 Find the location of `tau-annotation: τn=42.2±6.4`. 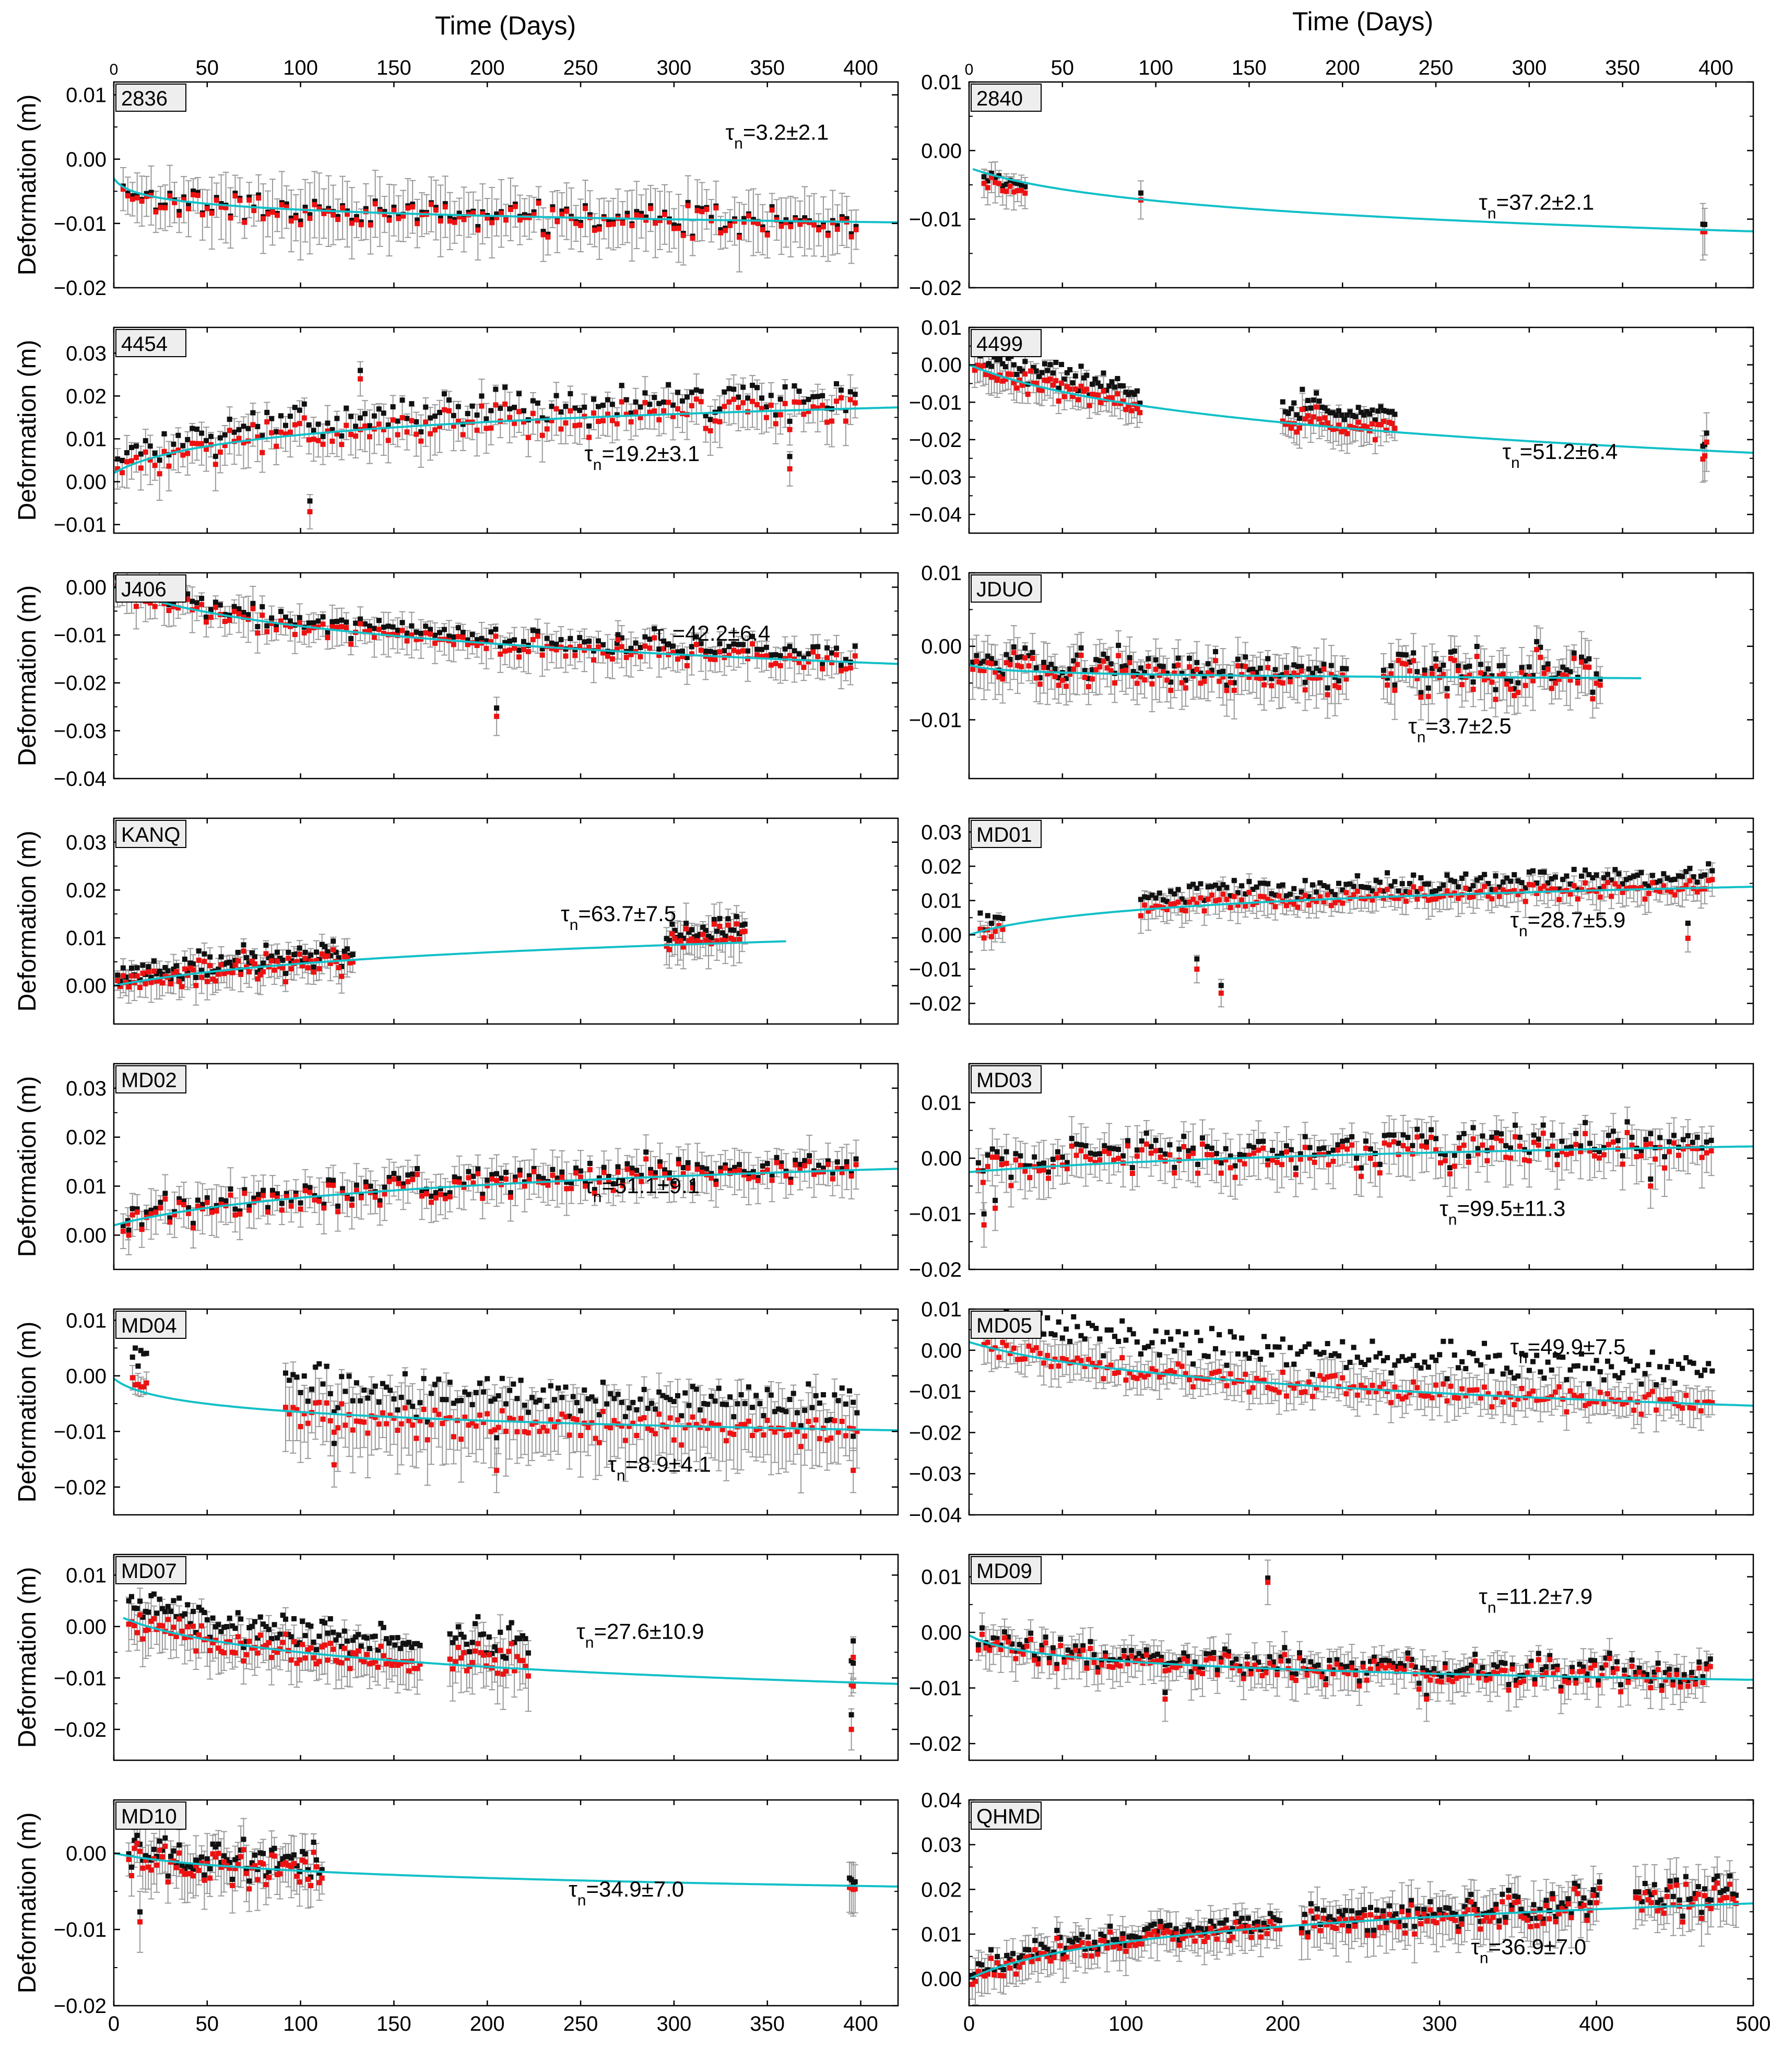

tau-annotation: τn=42.2±6.4 is located at coordinates (712, 637).